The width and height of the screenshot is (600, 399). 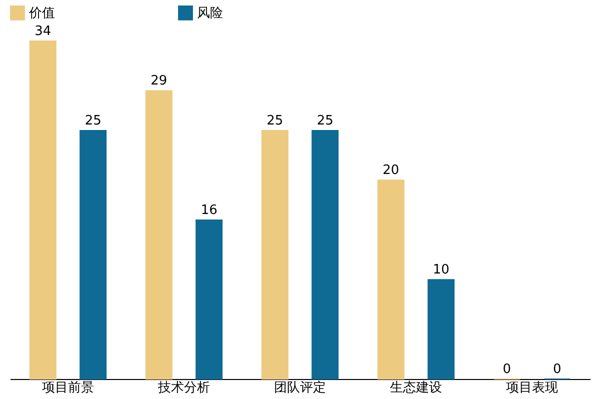 What do you see at coordinates (209, 210) in the screenshot?
I see `data-label: 16` at bounding box center [209, 210].